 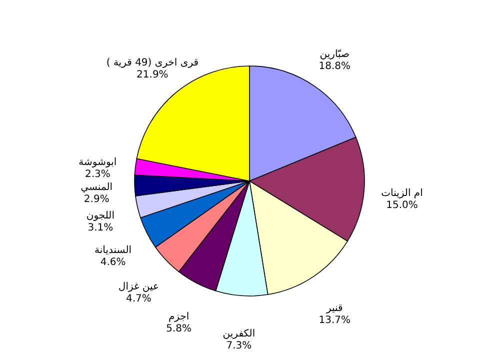 I want to click on slice-label: الكفرين, so click(x=239, y=334).